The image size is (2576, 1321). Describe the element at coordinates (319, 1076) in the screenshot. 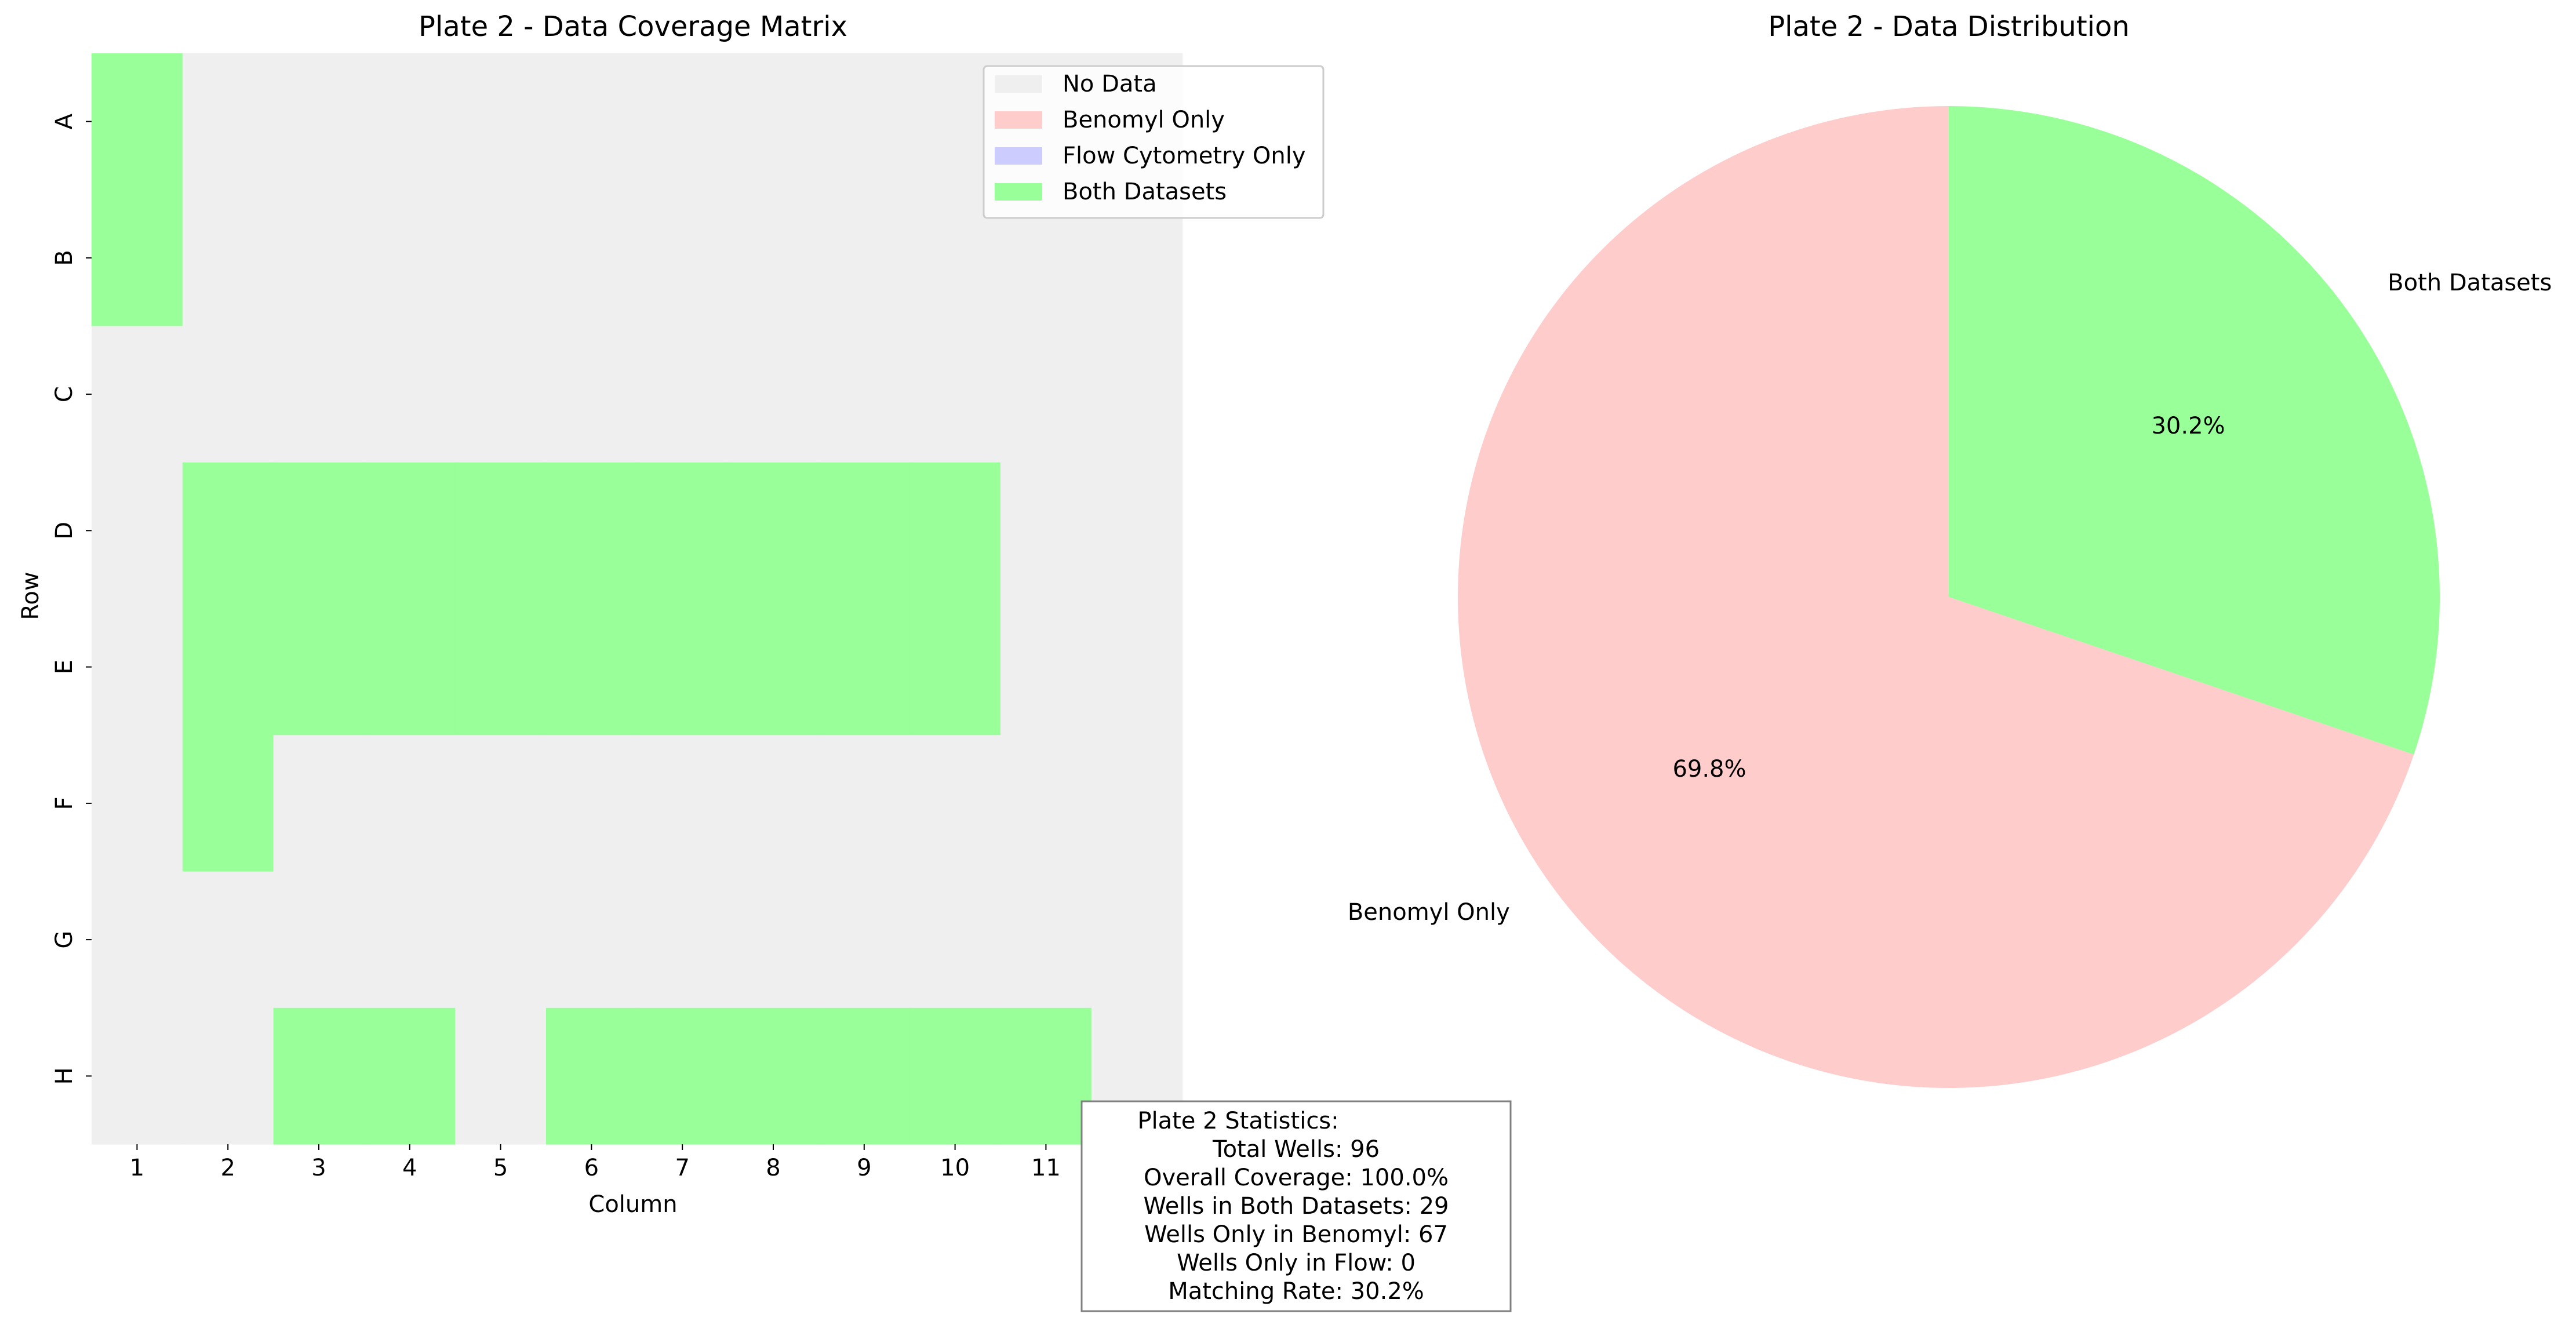

I see `heatmap-cell-H3` at that location.